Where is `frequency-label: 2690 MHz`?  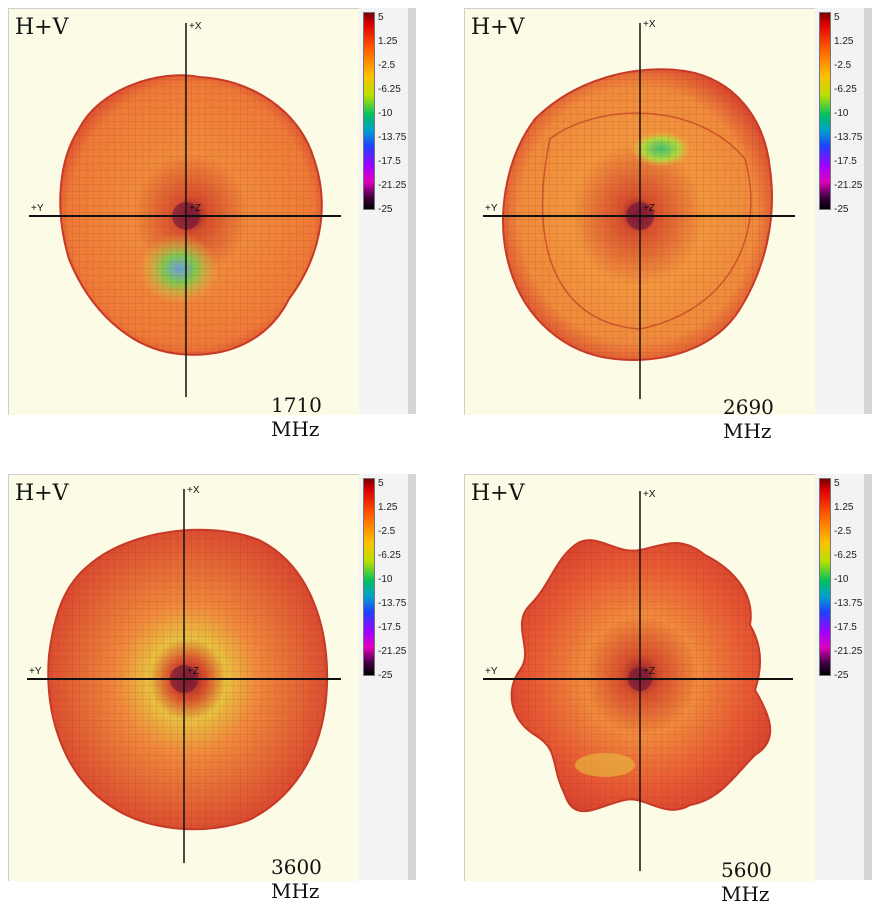 frequency-label: 2690 MHz is located at coordinates (748, 419).